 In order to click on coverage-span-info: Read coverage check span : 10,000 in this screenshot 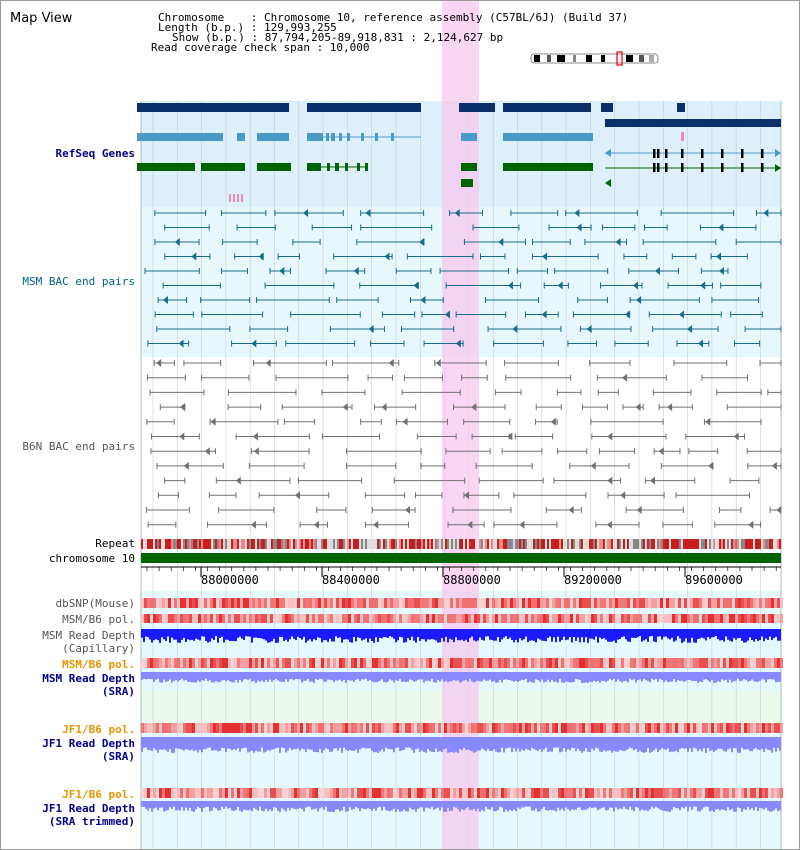, I will do `click(260, 47)`.